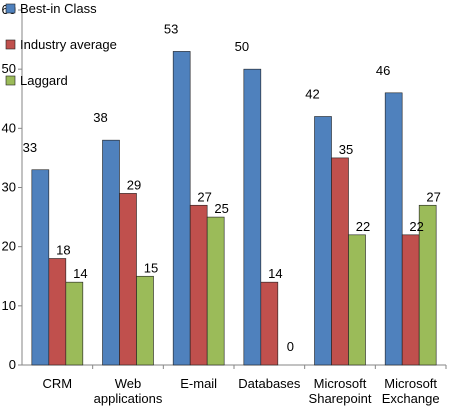  What do you see at coordinates (128, 383) in the screenshot?
I see `x-tick-label-line: Web` at bounding box center [128, 383].